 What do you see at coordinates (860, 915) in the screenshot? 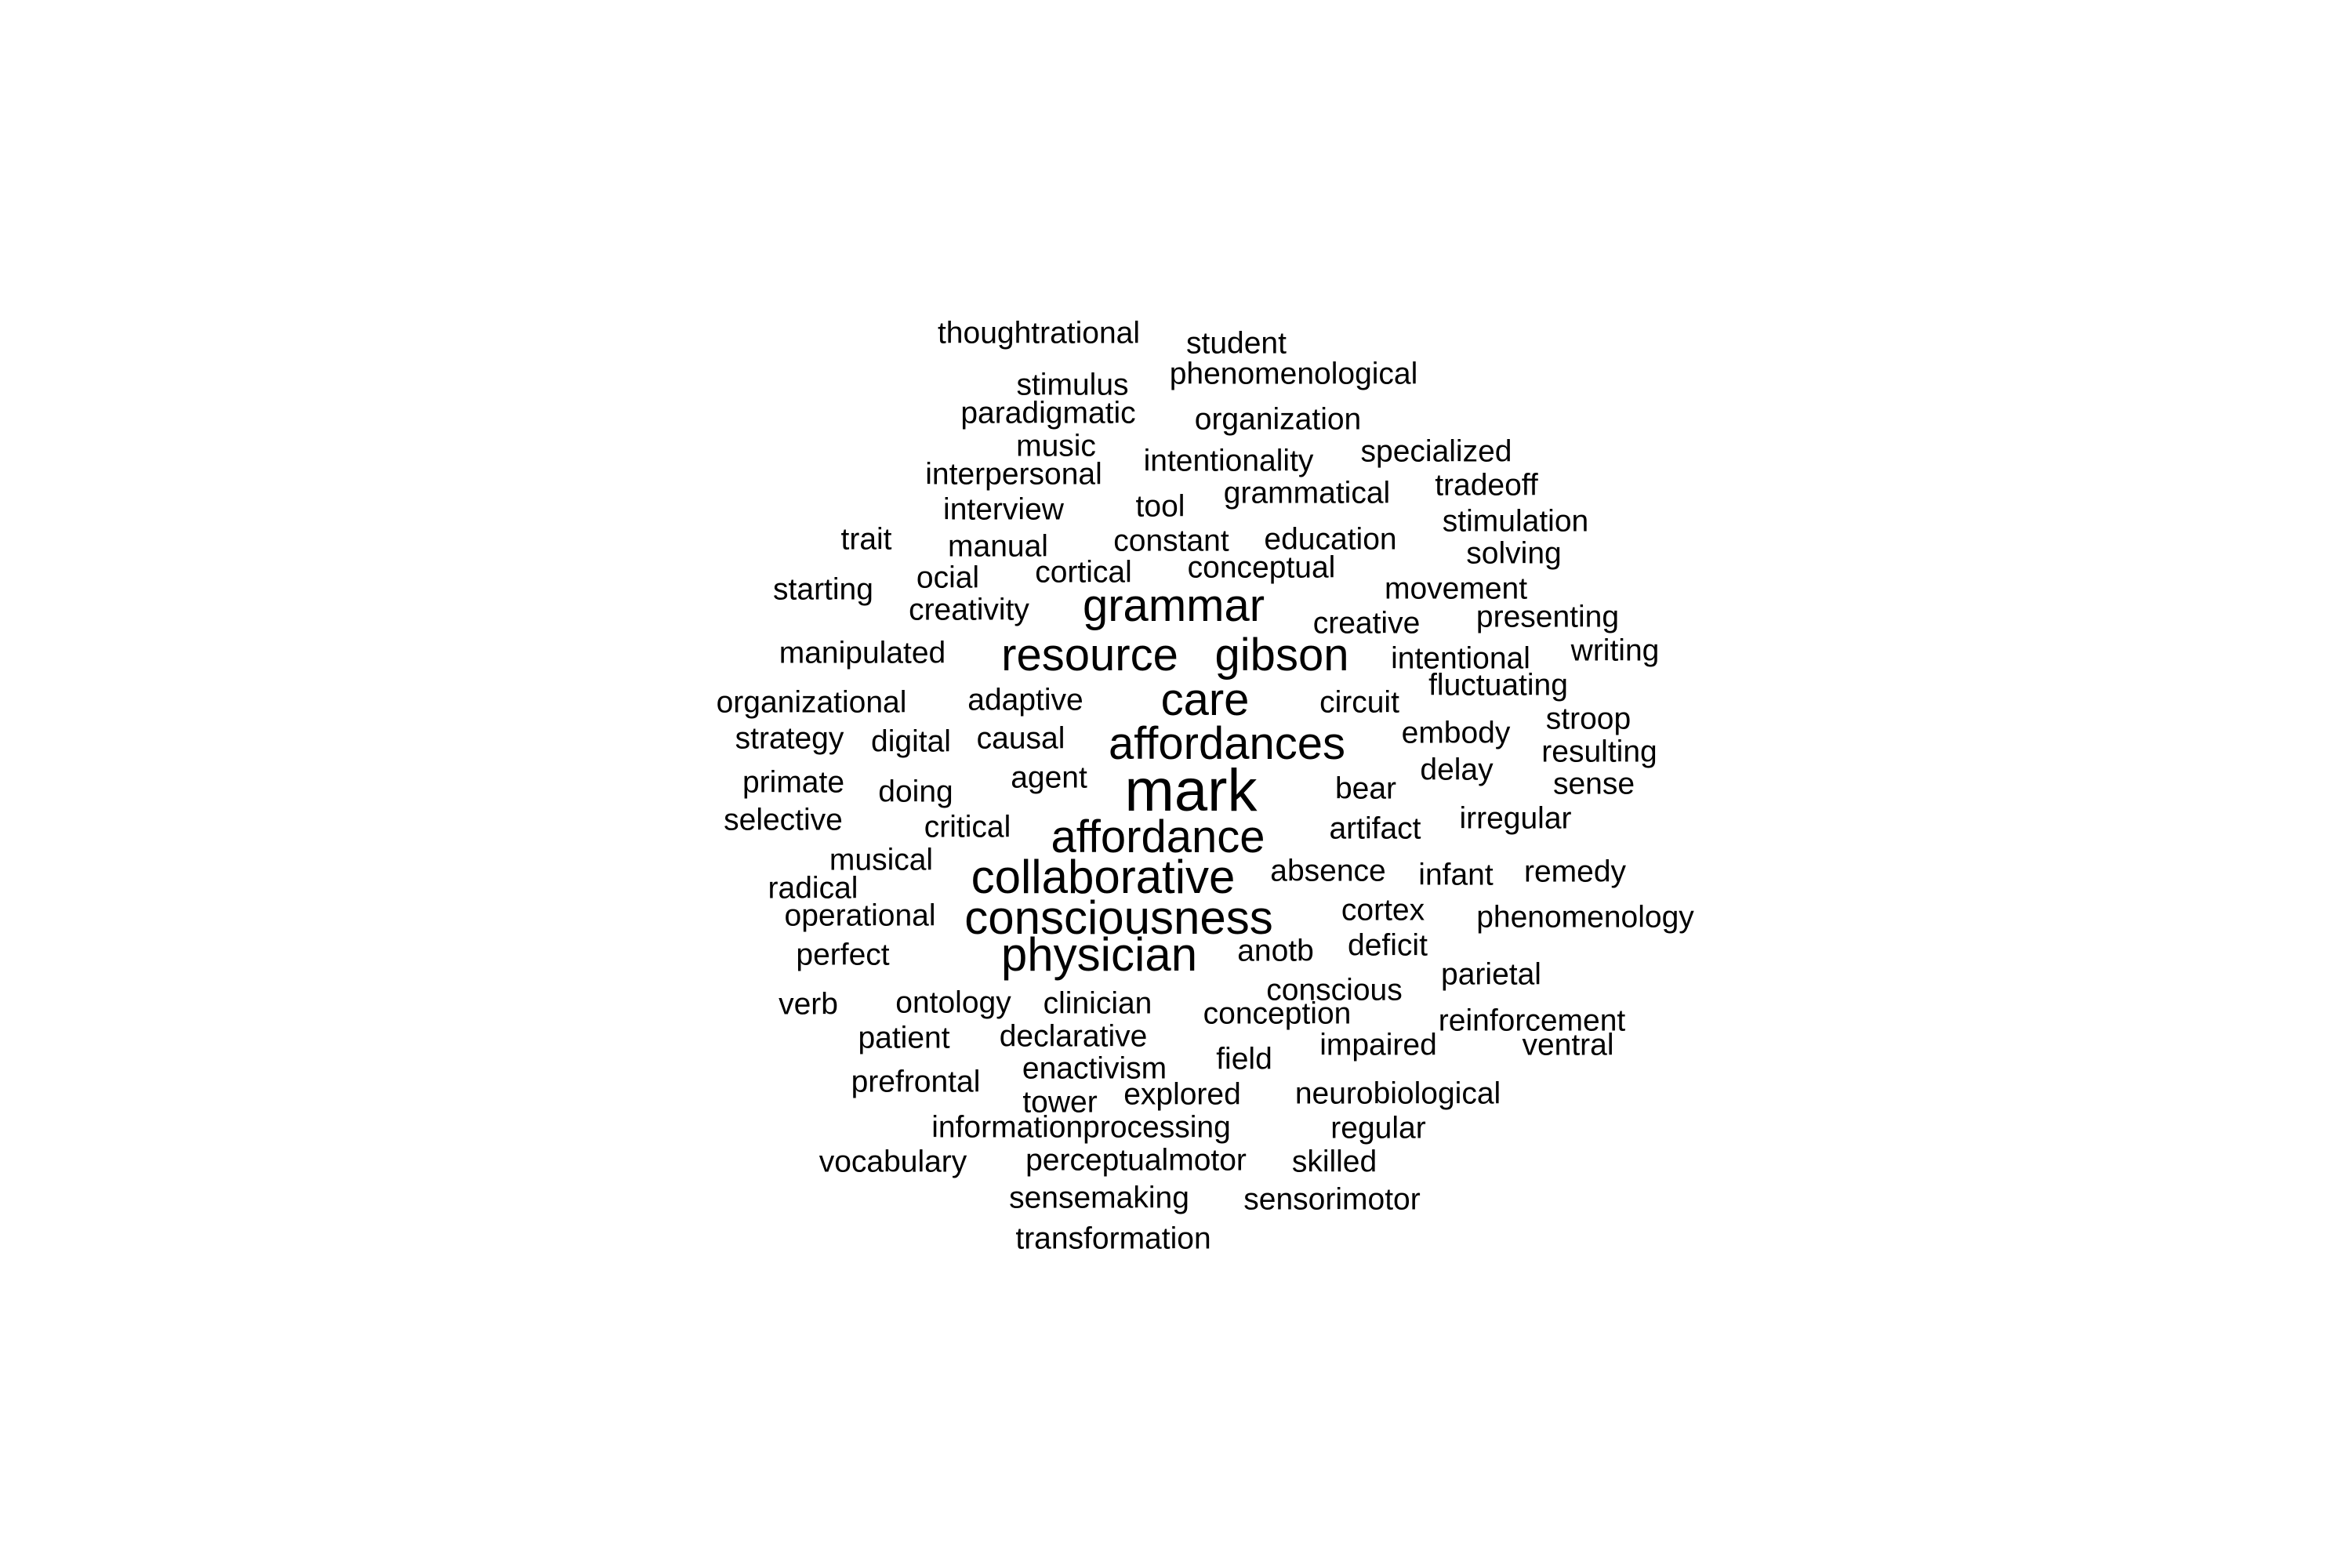
I see `word-operational: operational` at bounding box center [860, 915].